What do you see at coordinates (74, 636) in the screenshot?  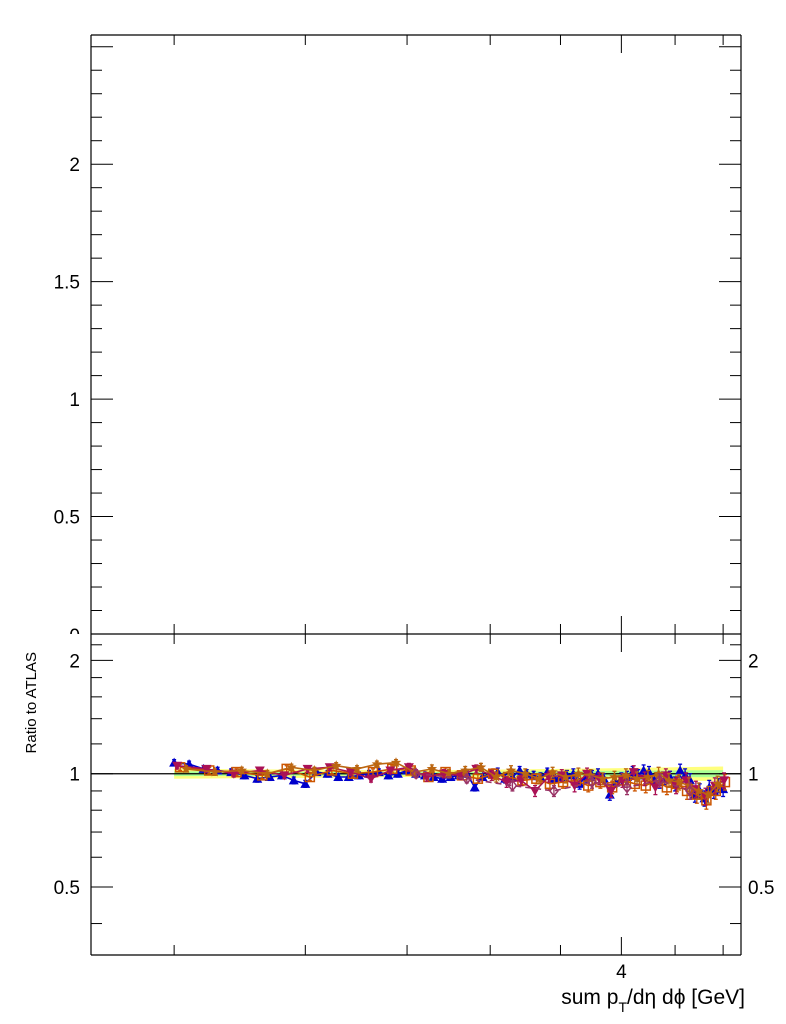 I see `main-y-tick-label-zero: 0` at bounding box center [74, 636].